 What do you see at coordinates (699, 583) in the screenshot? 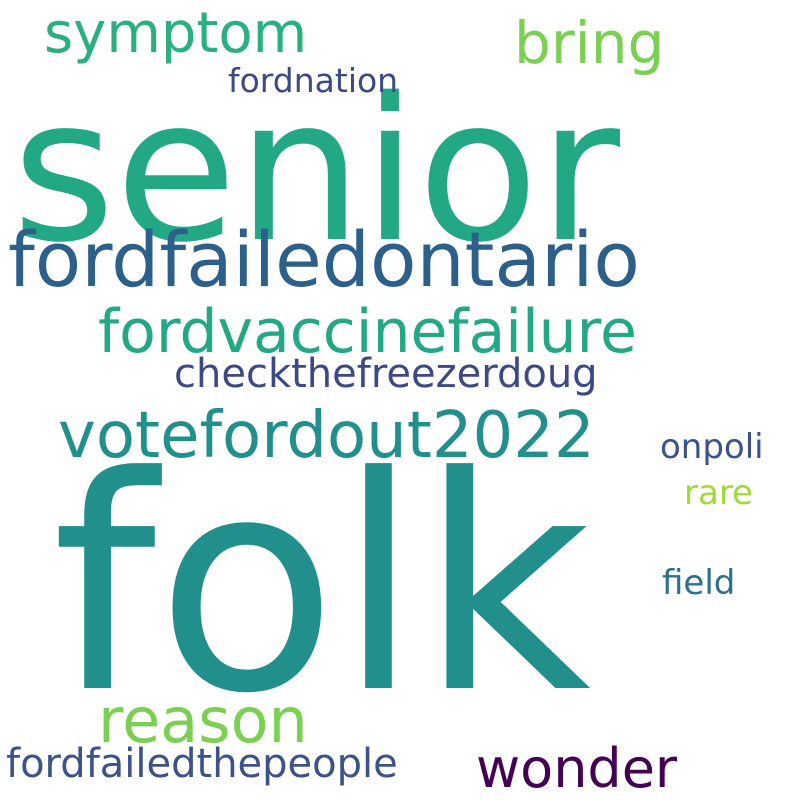
I see `word-field: field` at bounding box center [699, 583].